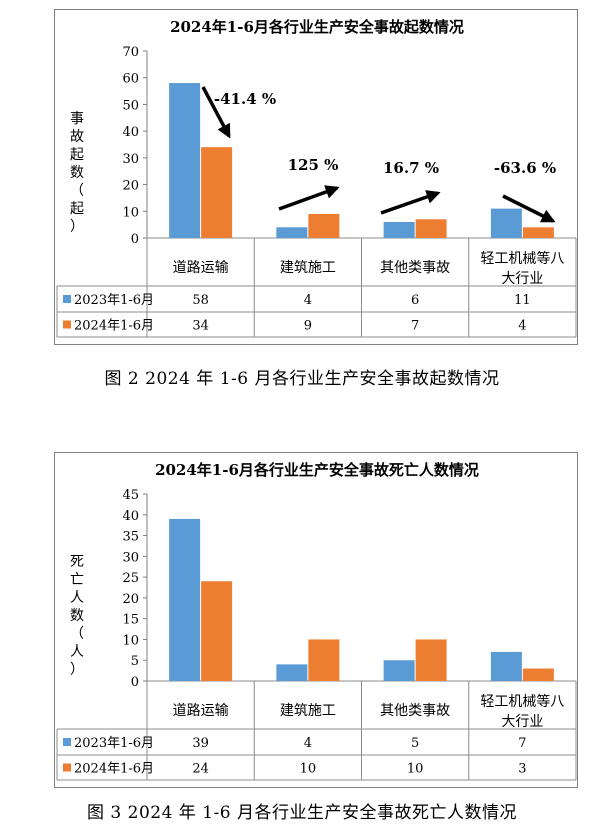 Image resolution: width=604 pixels, height=828 pixels. Describe the element at coordinates (245, 99) in the screenshot. I see `change-annotation: -41.4 %` at that location.